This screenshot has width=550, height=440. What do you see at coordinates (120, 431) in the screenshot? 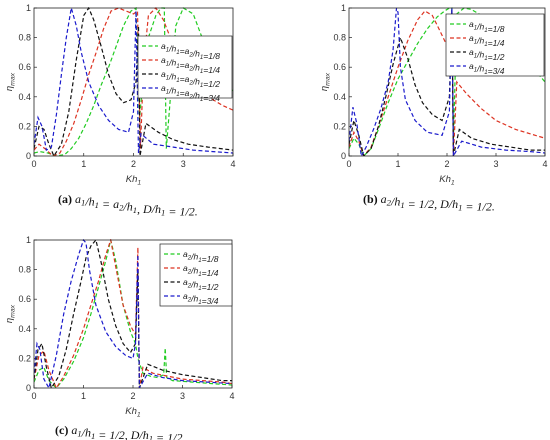
I see `panel-caption: (c) a1/h1 = 1/2, D/h1 = 1/2.` at bounding box center [120, 431].